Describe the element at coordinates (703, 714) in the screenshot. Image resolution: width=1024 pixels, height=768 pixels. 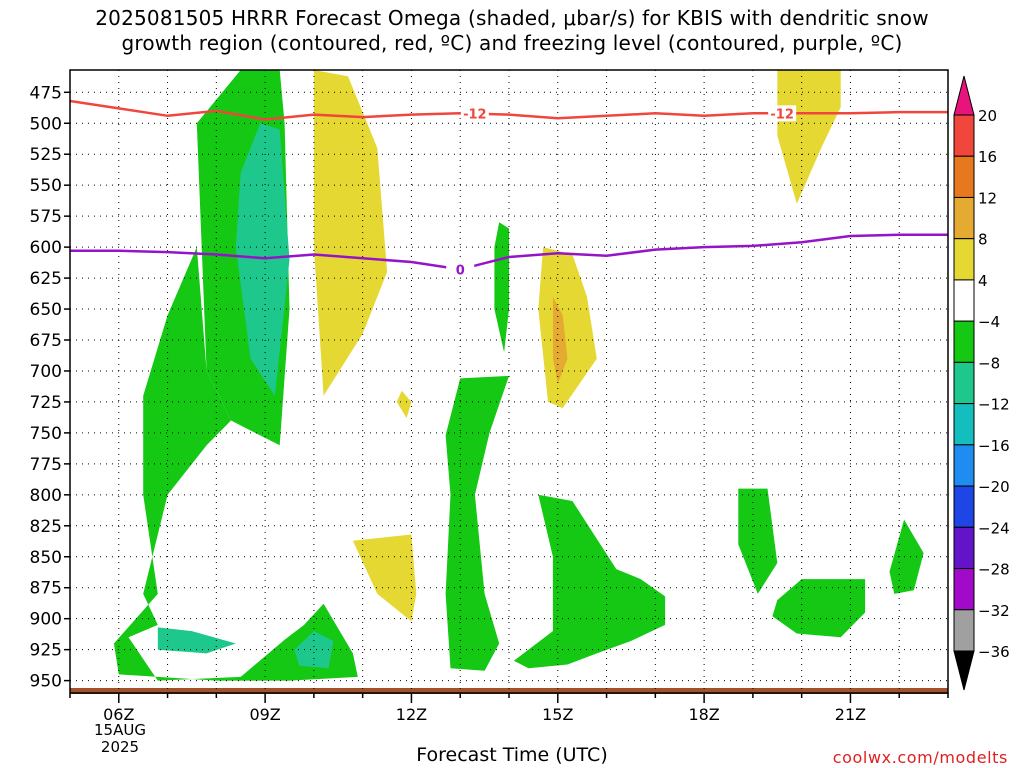
I see `x-tick-label-18Z: 18Z` at that location.